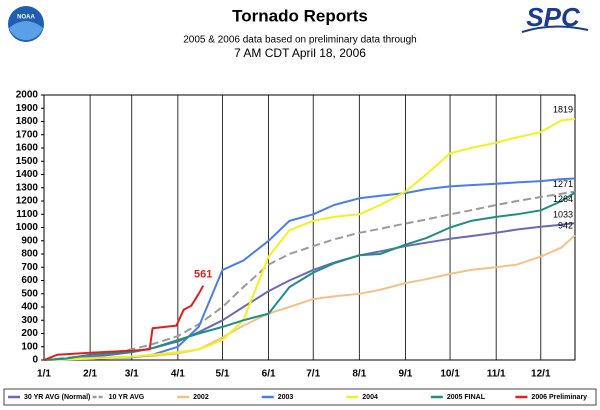  Describe the element at coordinates (27, 227) in the screenshot. I see `y-tick-label: 1000` at that location.